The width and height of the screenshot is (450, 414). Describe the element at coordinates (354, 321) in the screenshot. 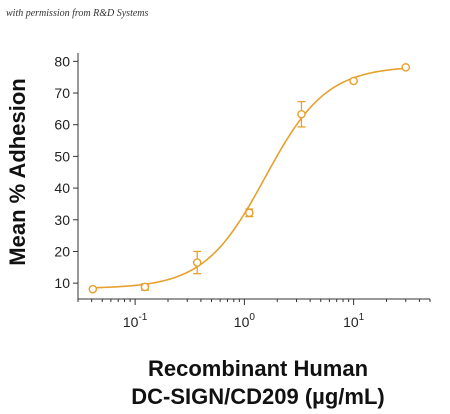

I see `x-tick-label: 10¹` at that location.